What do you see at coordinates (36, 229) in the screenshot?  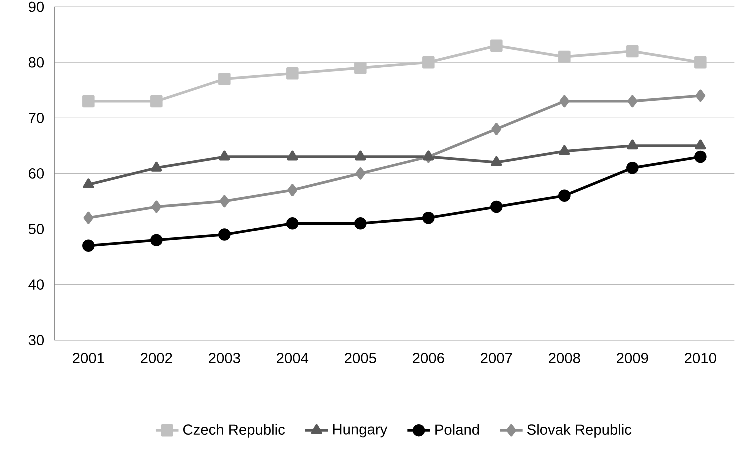 I see `y-tick-label: 50` at bounding box center [36, 229].